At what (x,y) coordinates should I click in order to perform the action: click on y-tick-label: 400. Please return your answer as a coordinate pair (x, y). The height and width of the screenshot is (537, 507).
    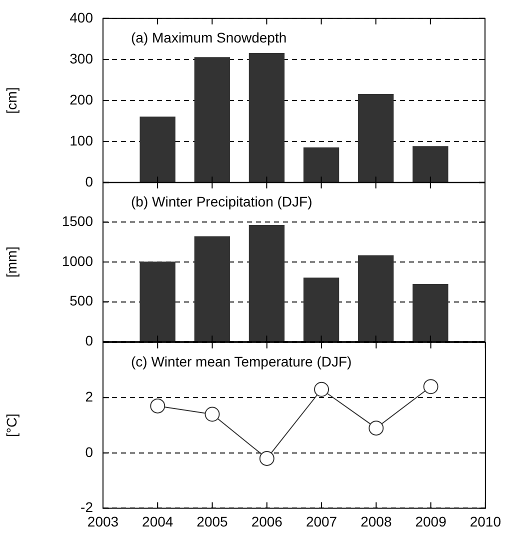
    Looking at the image, I should click on (82, 17).